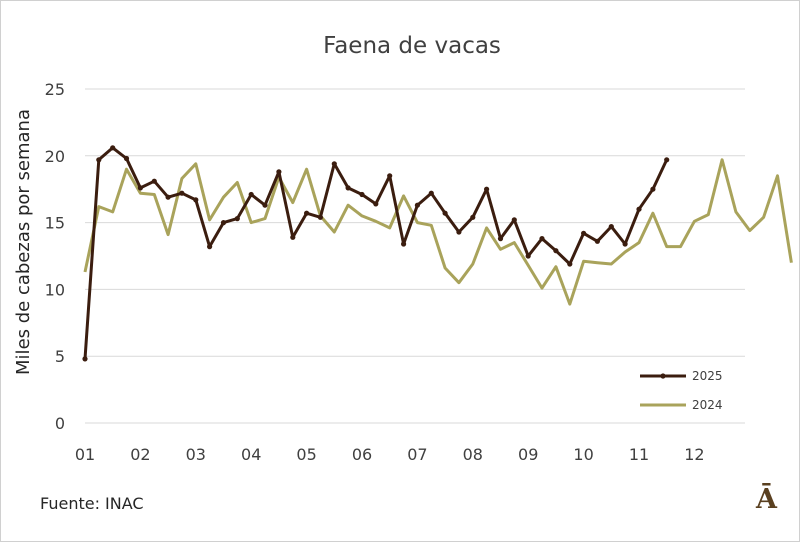  Describe the element at coordinates (196, 454) in the screenshot. I see `x-tick-label-03: 03` at that location.